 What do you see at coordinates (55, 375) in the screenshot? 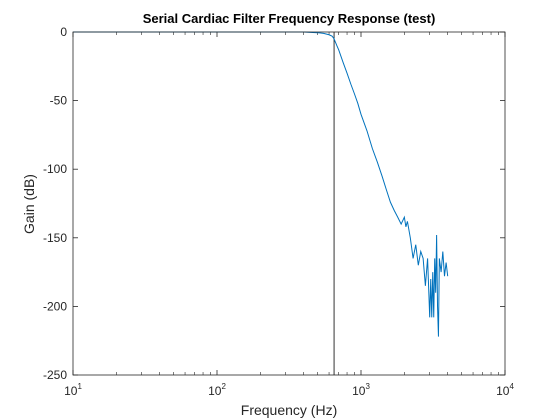
I see `y-tick-label: -250` at bounding box center [55, 375].